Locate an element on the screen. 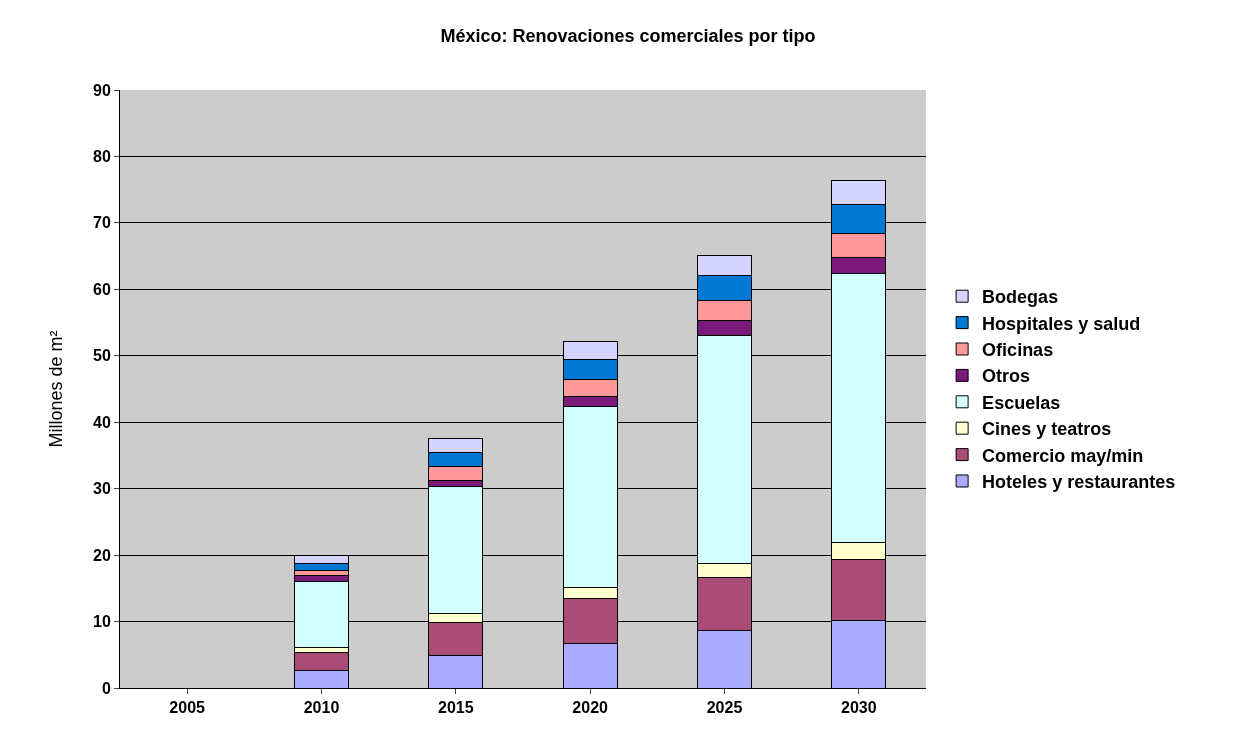  y-tick-label: 90 is located at coordinates (102, 90).